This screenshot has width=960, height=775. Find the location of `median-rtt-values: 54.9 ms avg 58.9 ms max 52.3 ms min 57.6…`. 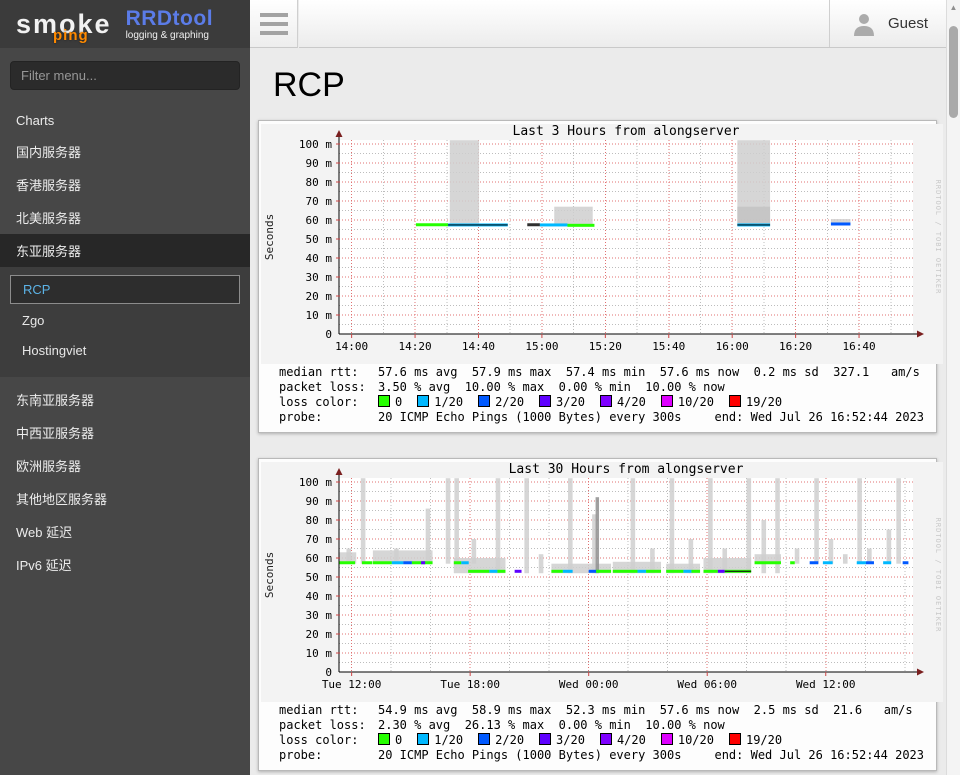

median-rtt-values: 54.9 ms avg 58.9 ms max 52.3 ms min 57.6… is located at coordinates (645, 710).